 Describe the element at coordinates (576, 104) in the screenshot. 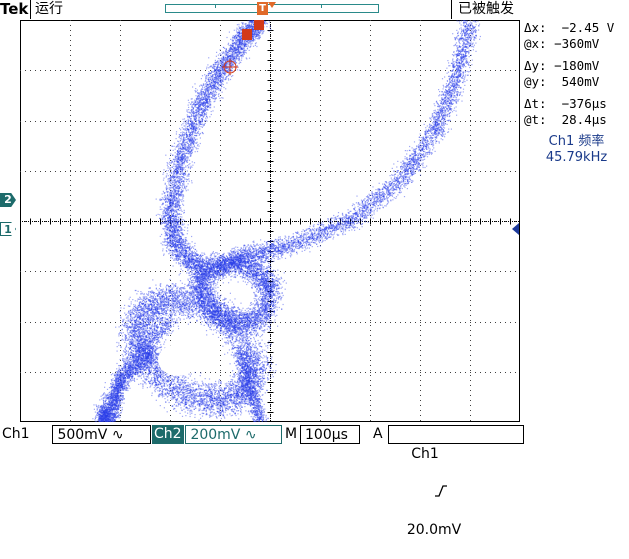

I see `delta-t-readout: Δt: −376μs` at that location.